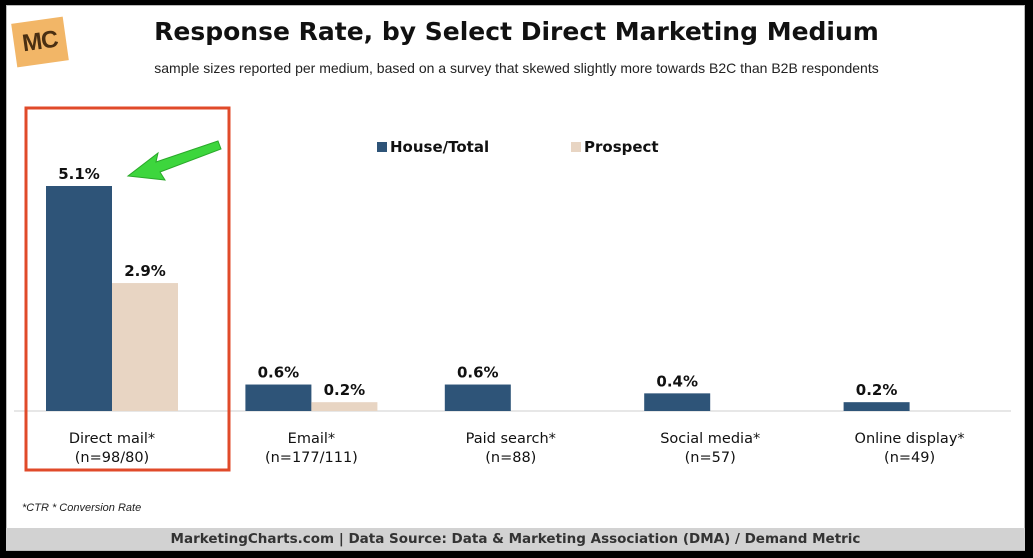  I want to click on category-label-0: Direct mail*, so click(112, 439).